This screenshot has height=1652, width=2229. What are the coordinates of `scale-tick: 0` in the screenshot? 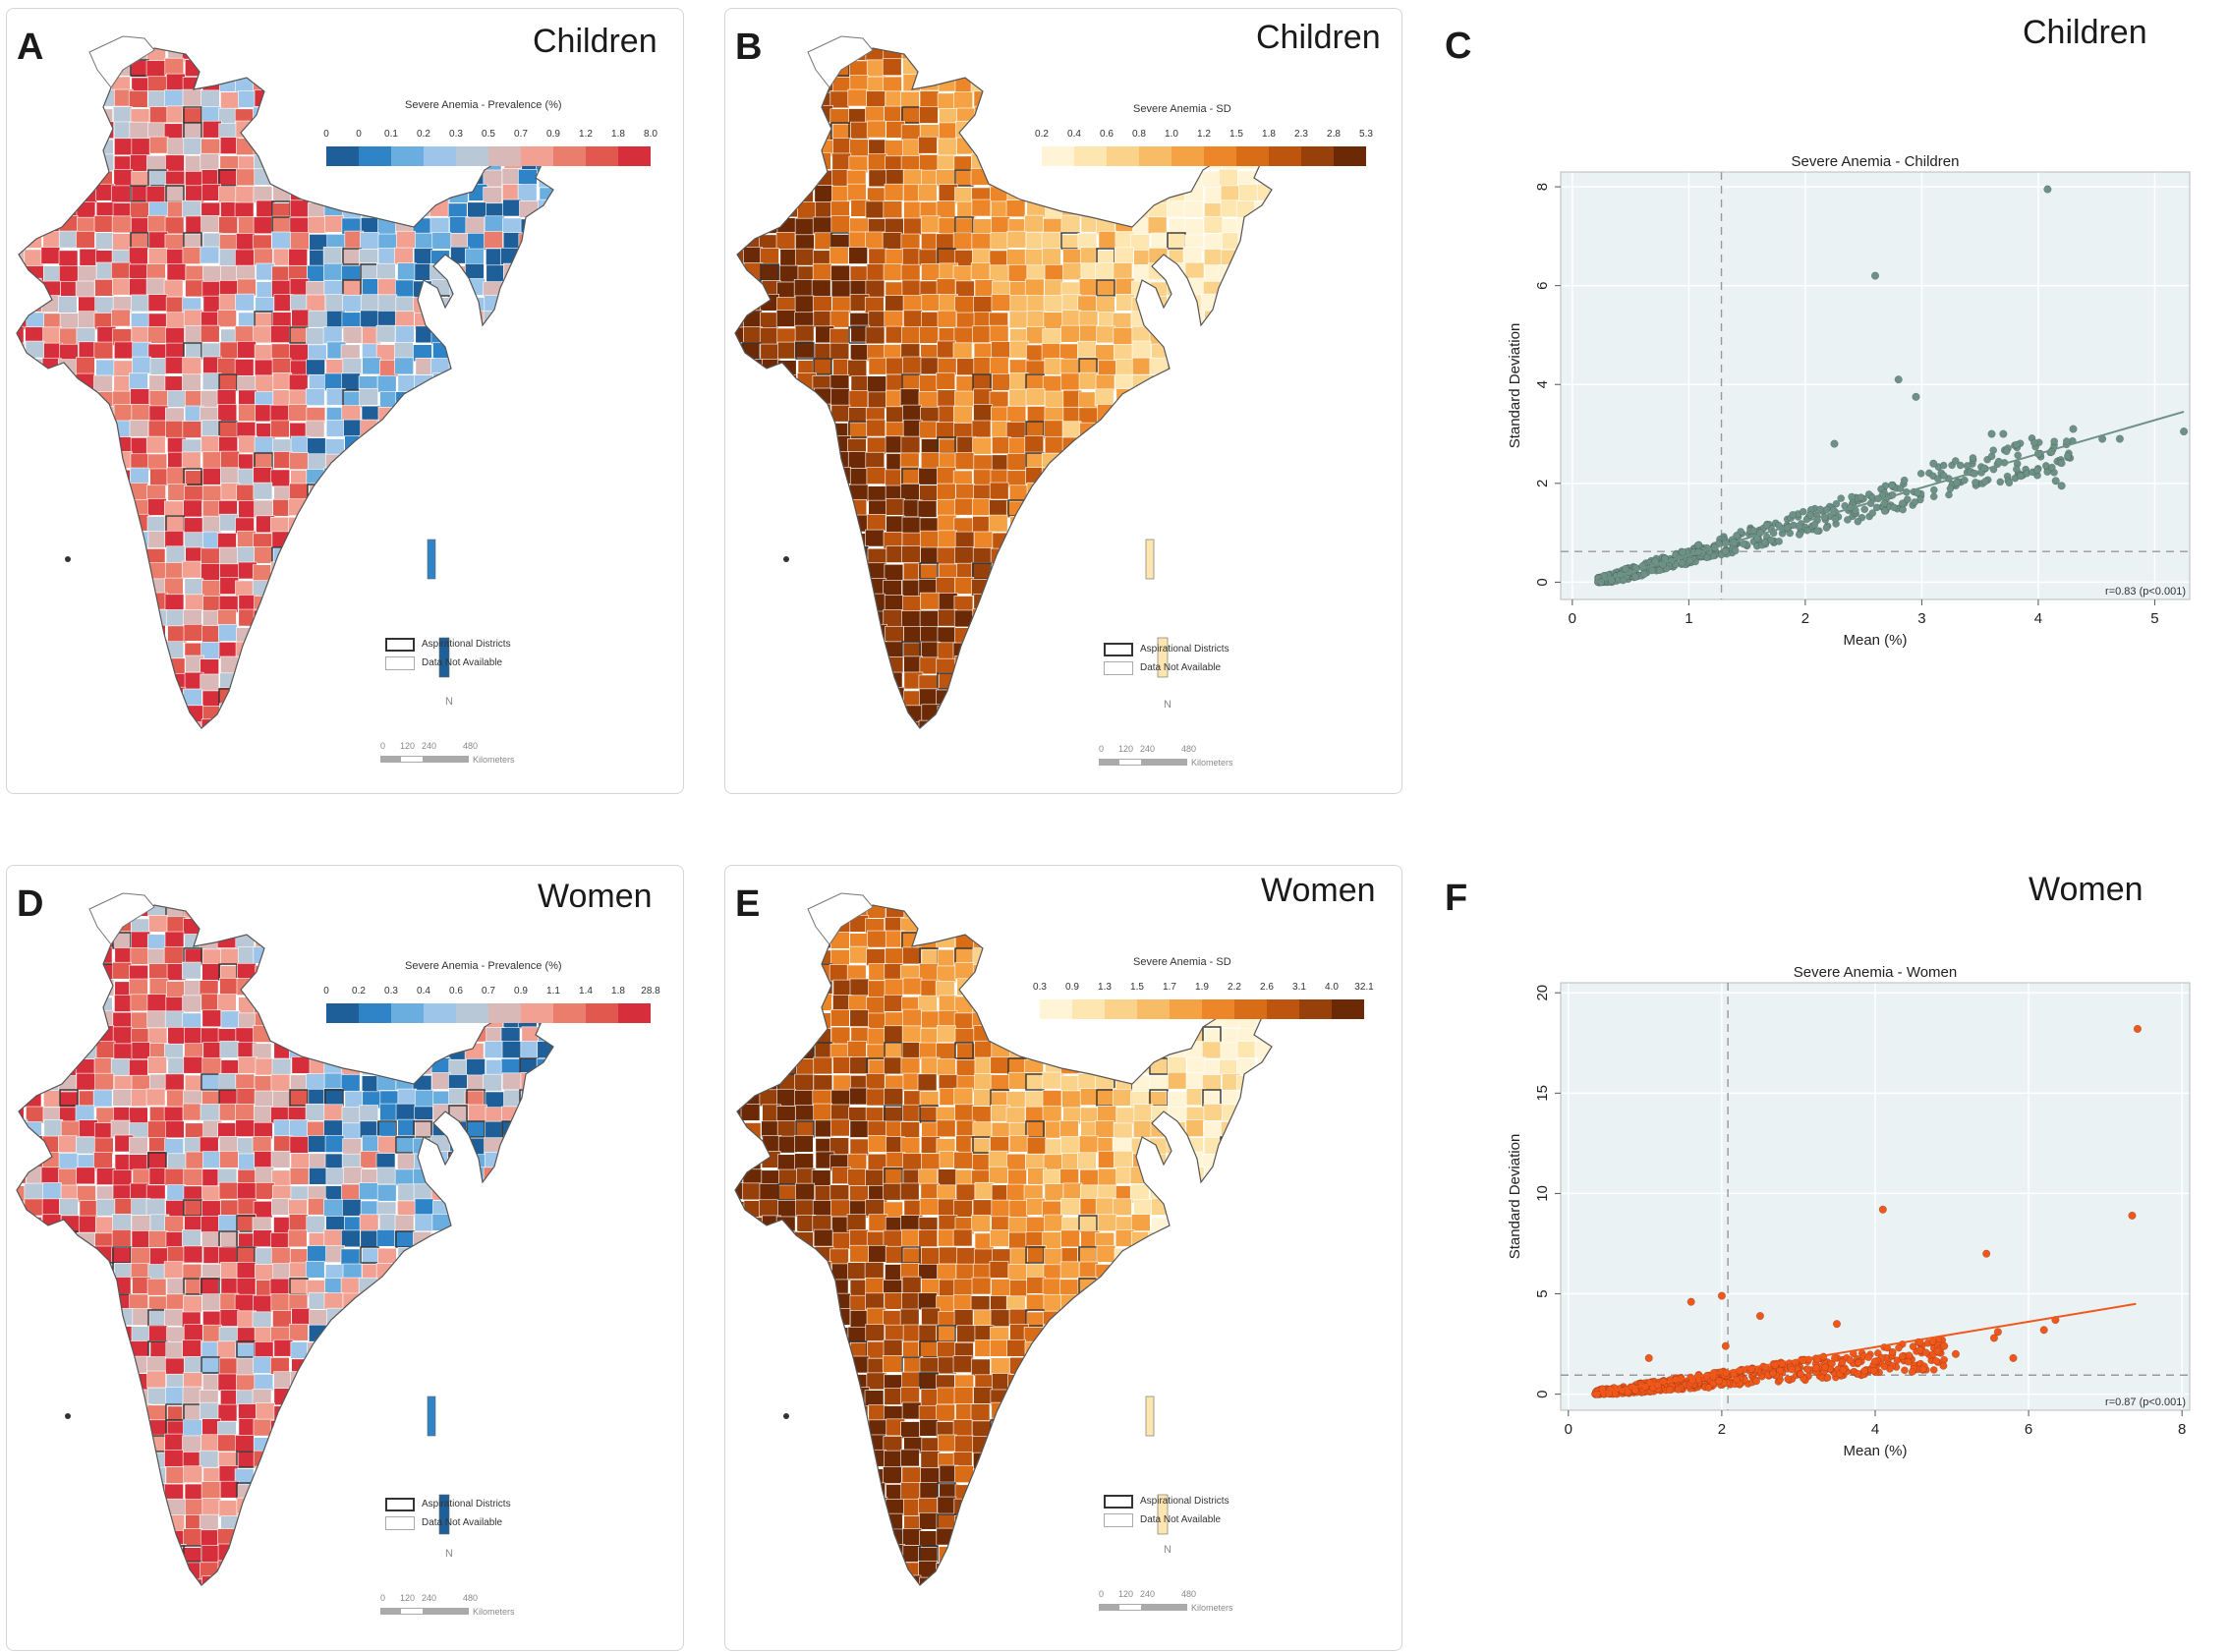 It's located at (382, 746).